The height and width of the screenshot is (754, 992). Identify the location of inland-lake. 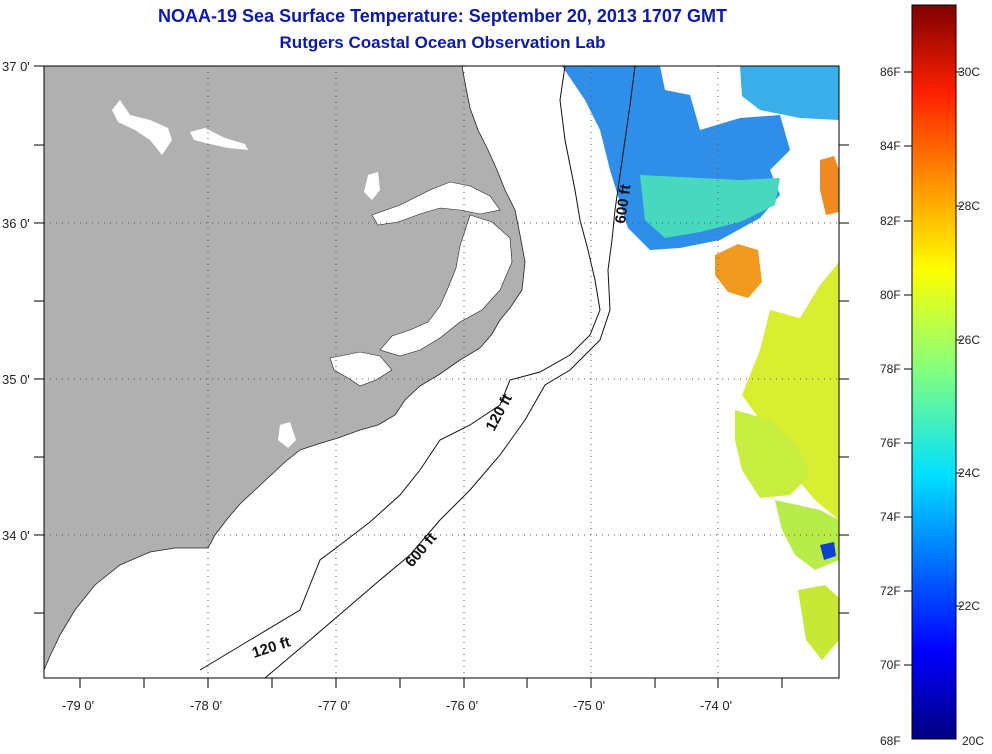
(142, 127).